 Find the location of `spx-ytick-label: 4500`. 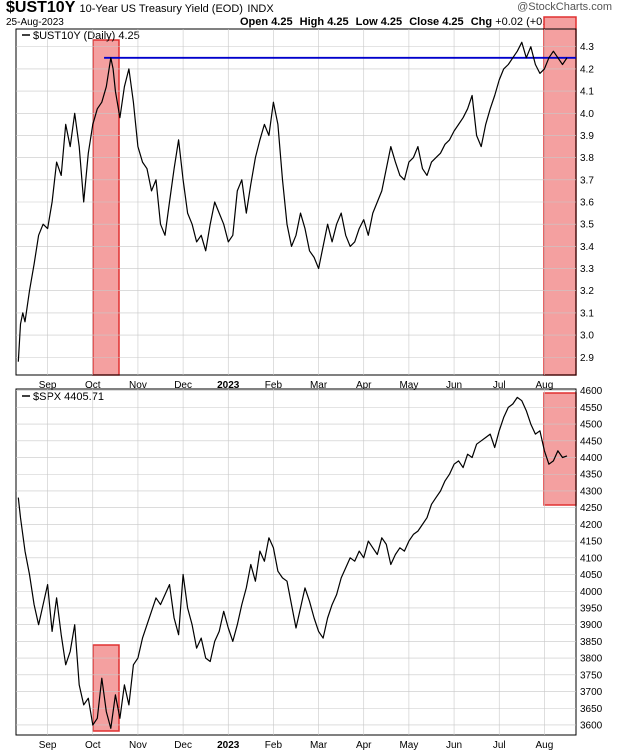

spx-ytick-label: 4500 is located at coordinates (591, 425).